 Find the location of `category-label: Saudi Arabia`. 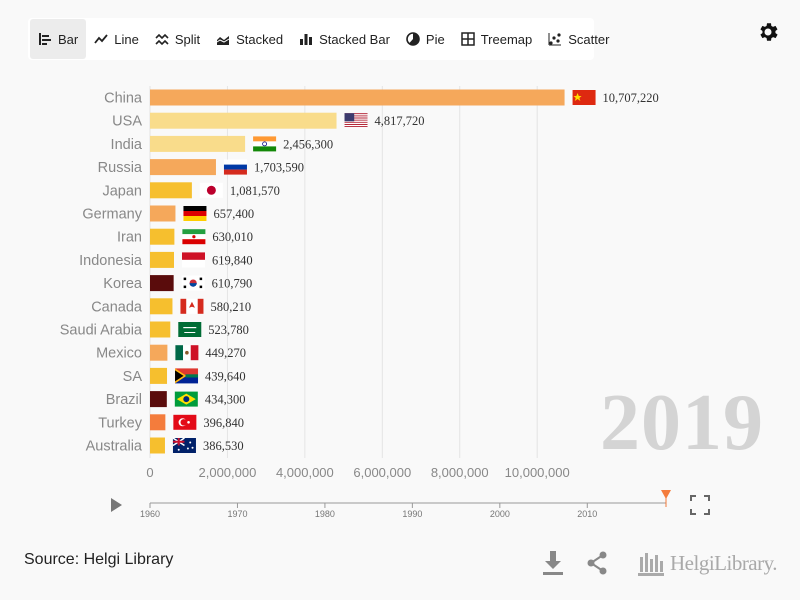

category-label: Saudi Arabia is located at coordinates (101, 331).